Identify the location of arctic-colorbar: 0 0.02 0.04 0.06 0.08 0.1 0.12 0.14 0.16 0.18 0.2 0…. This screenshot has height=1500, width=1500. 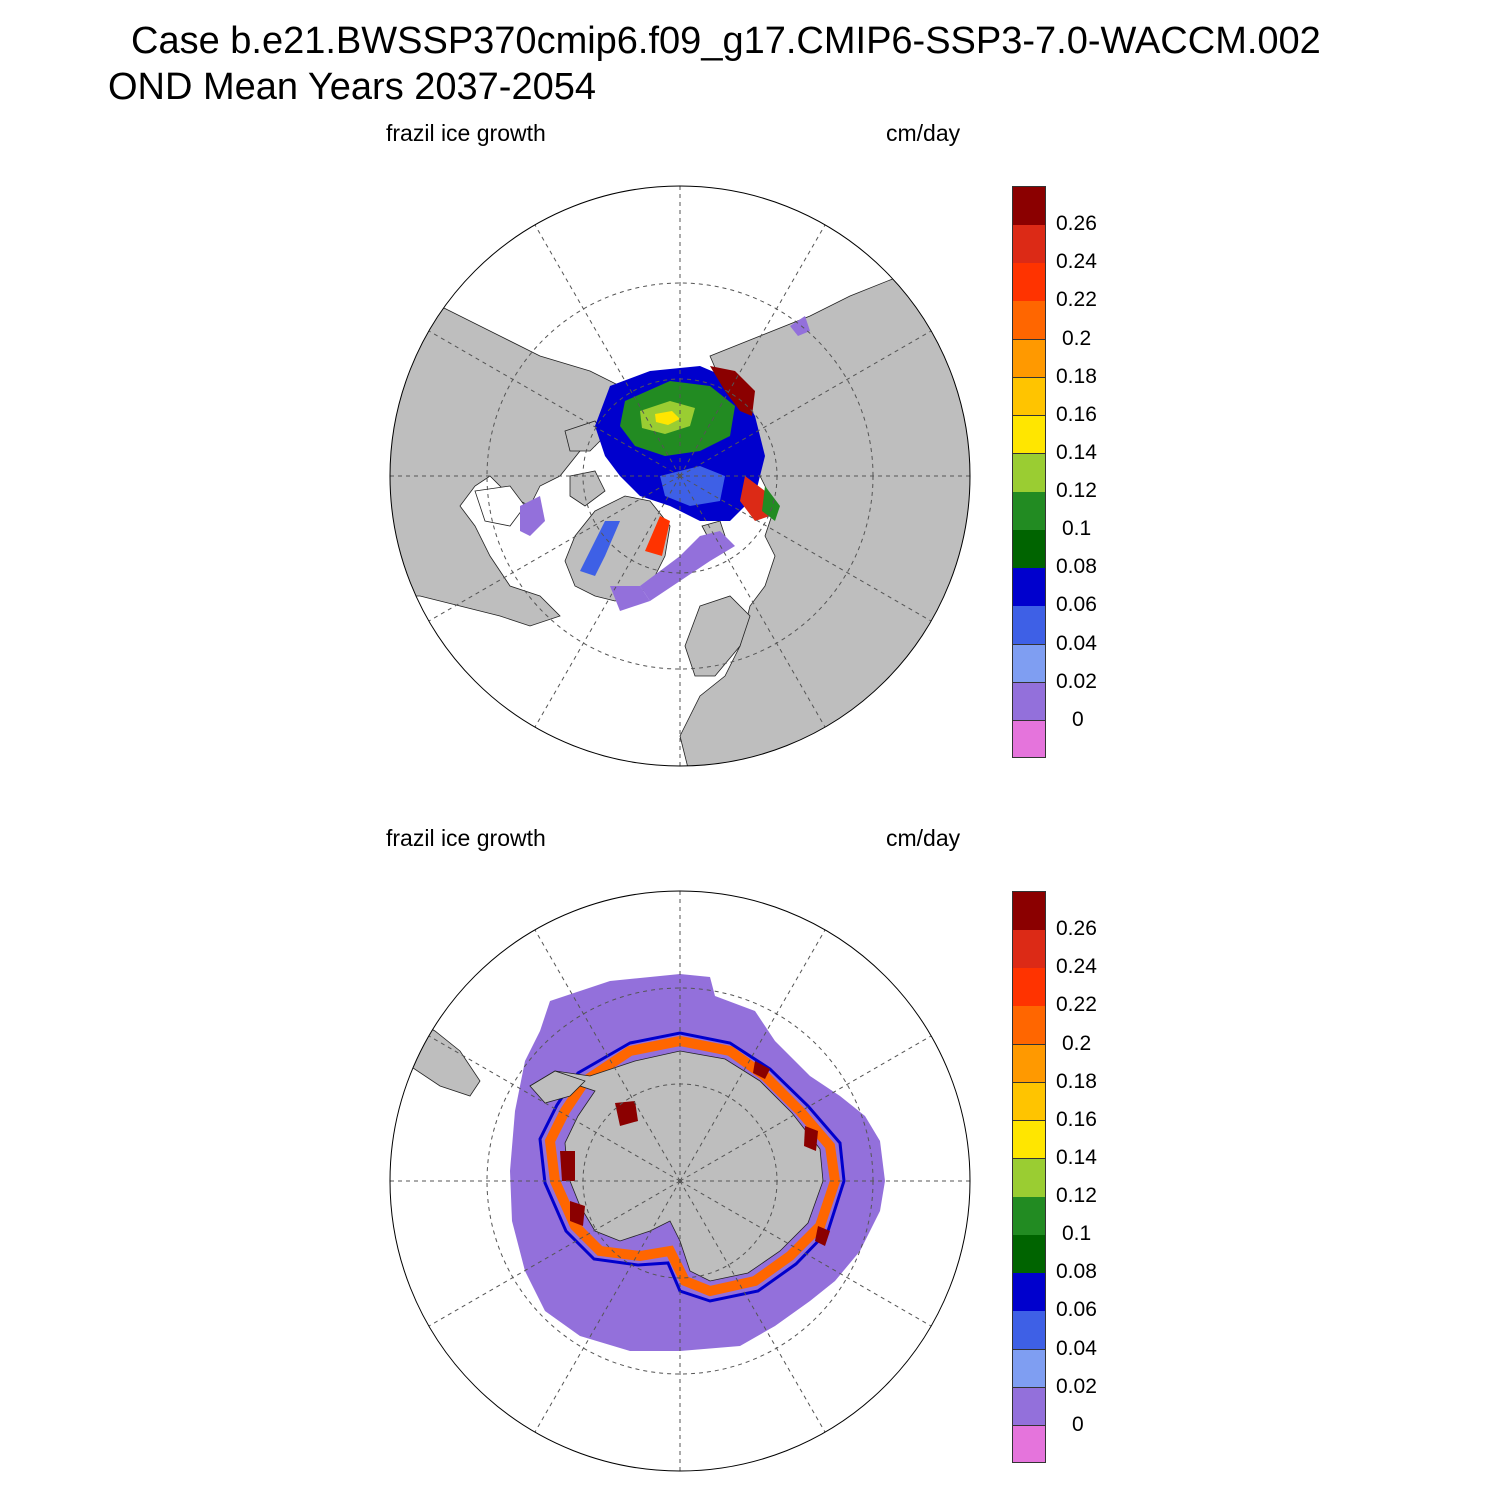
(1065, 472).